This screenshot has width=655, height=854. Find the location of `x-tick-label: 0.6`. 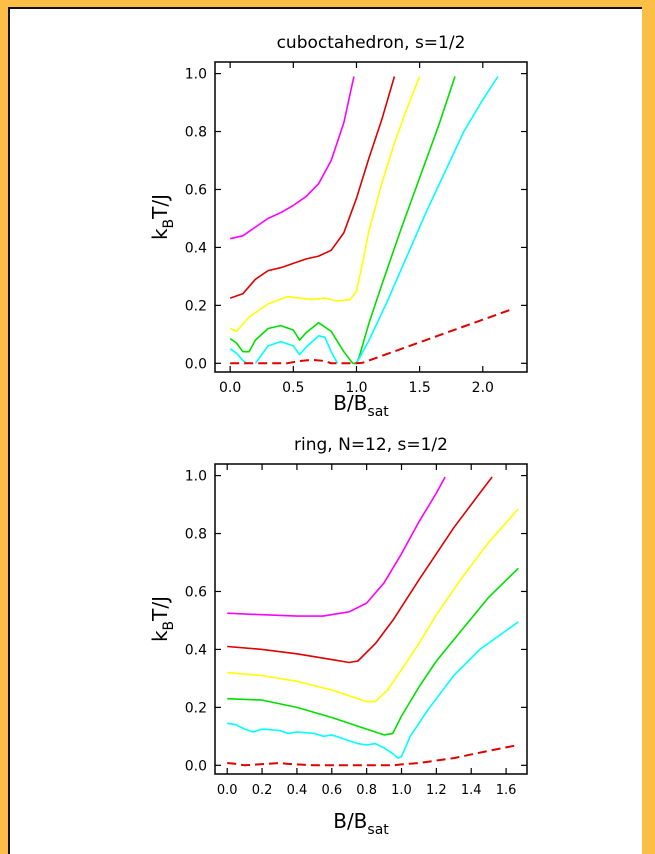

x-tick-label: 0.6 is located at coordinates (331, 790).